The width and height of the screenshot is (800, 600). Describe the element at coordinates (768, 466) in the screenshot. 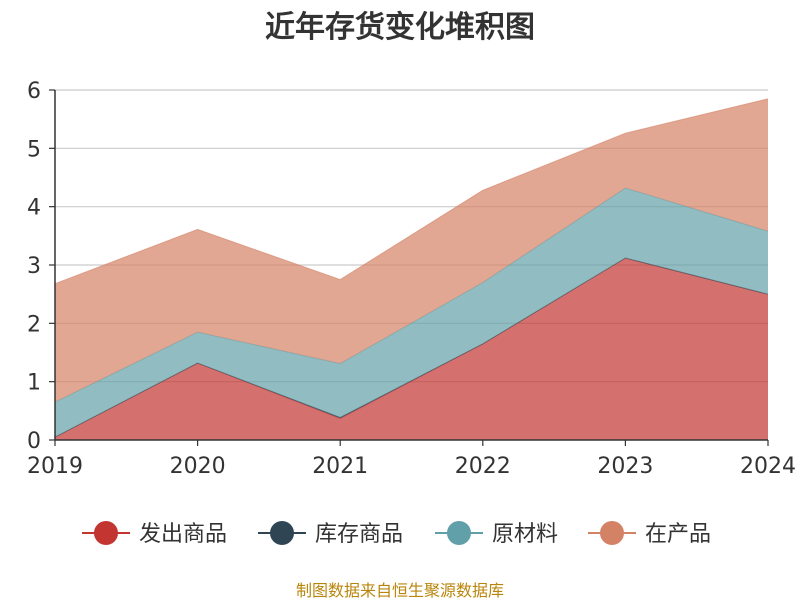

I see `x-tick-label: 2024` at that location.